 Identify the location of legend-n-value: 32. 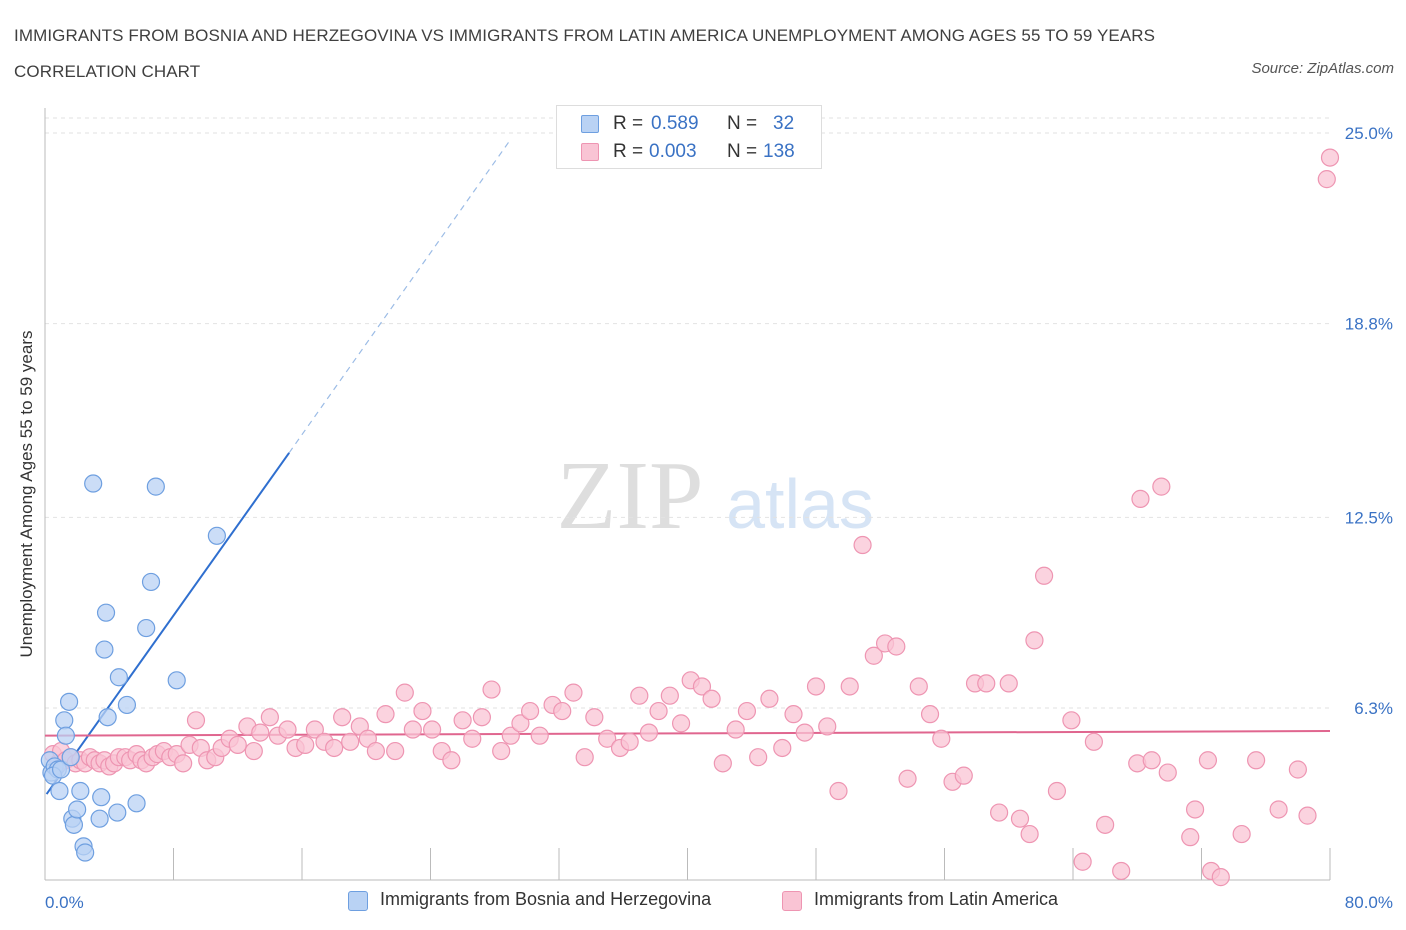
(784, 123).